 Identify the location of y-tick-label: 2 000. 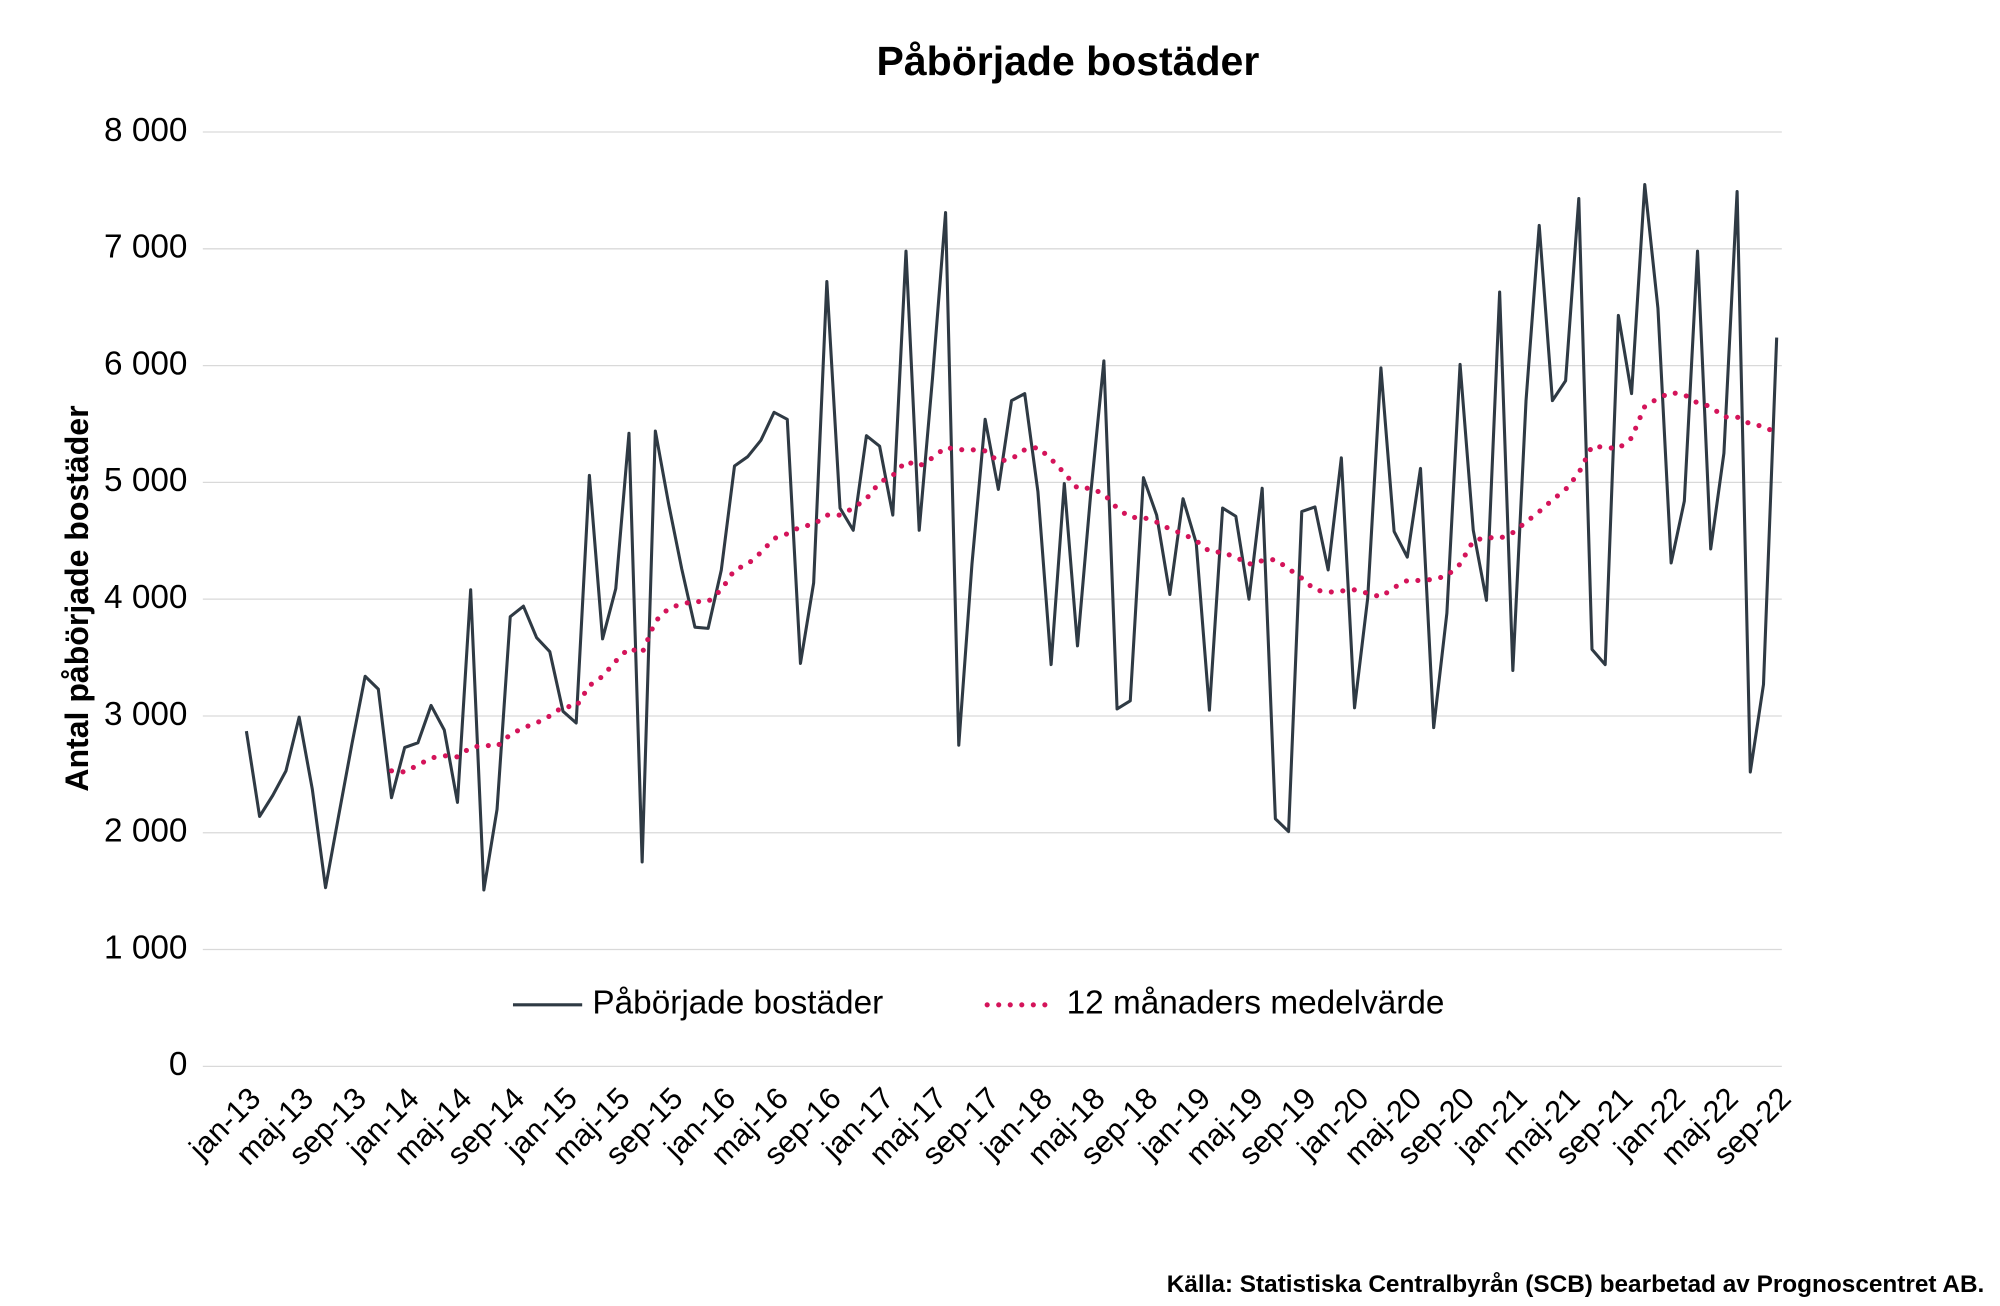
(145, 831).